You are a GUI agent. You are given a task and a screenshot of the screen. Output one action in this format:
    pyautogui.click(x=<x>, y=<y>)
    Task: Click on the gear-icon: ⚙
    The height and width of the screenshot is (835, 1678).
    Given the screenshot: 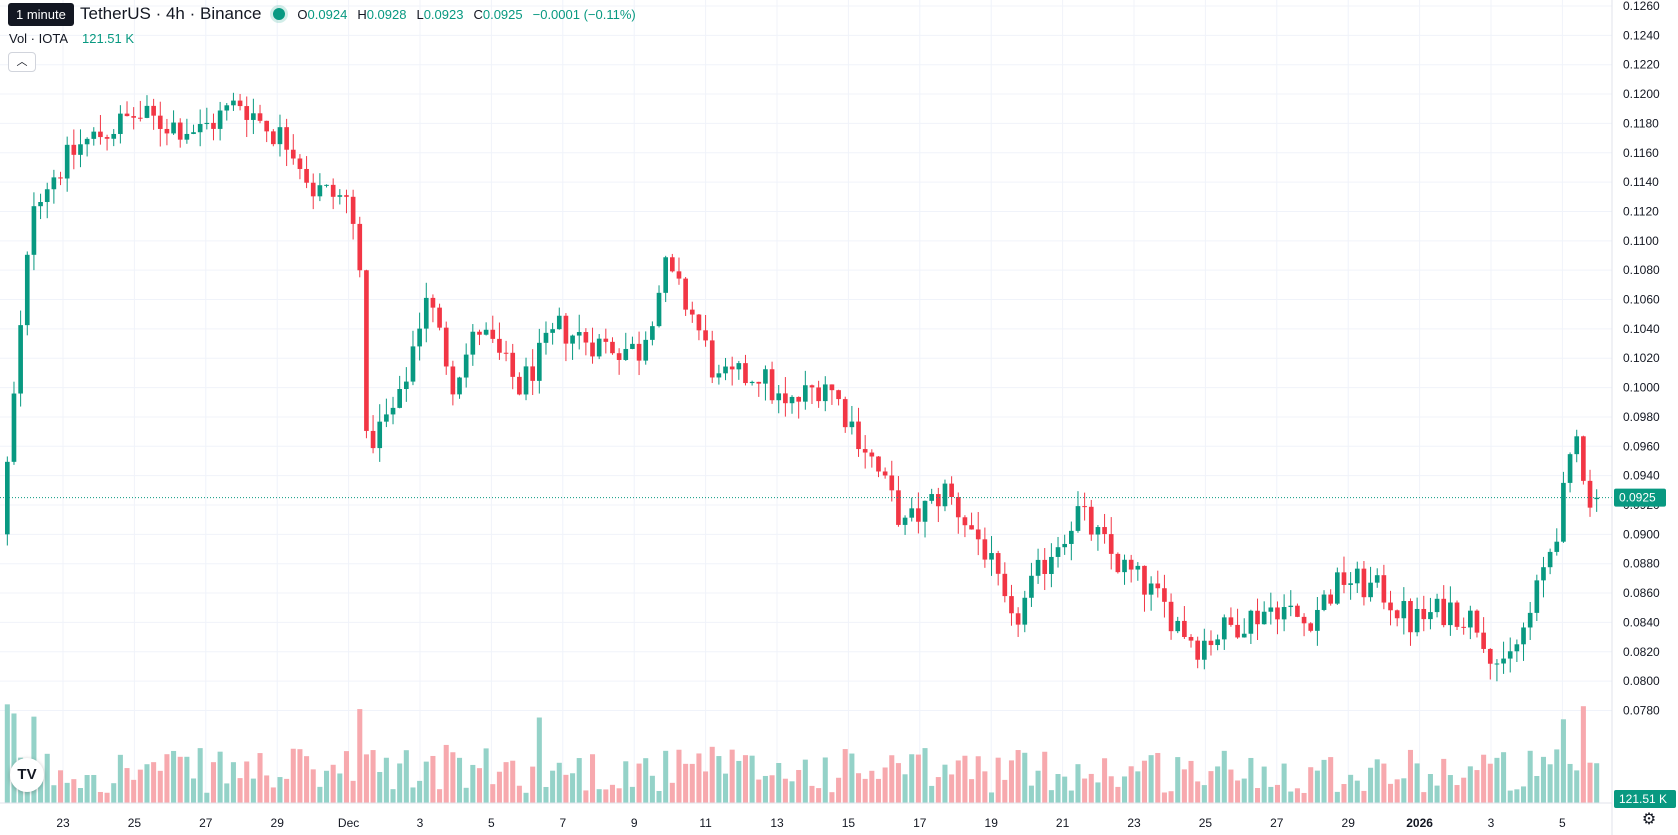 What is the action you would take?
    pyautogui.click(x=1649, y=819)
    